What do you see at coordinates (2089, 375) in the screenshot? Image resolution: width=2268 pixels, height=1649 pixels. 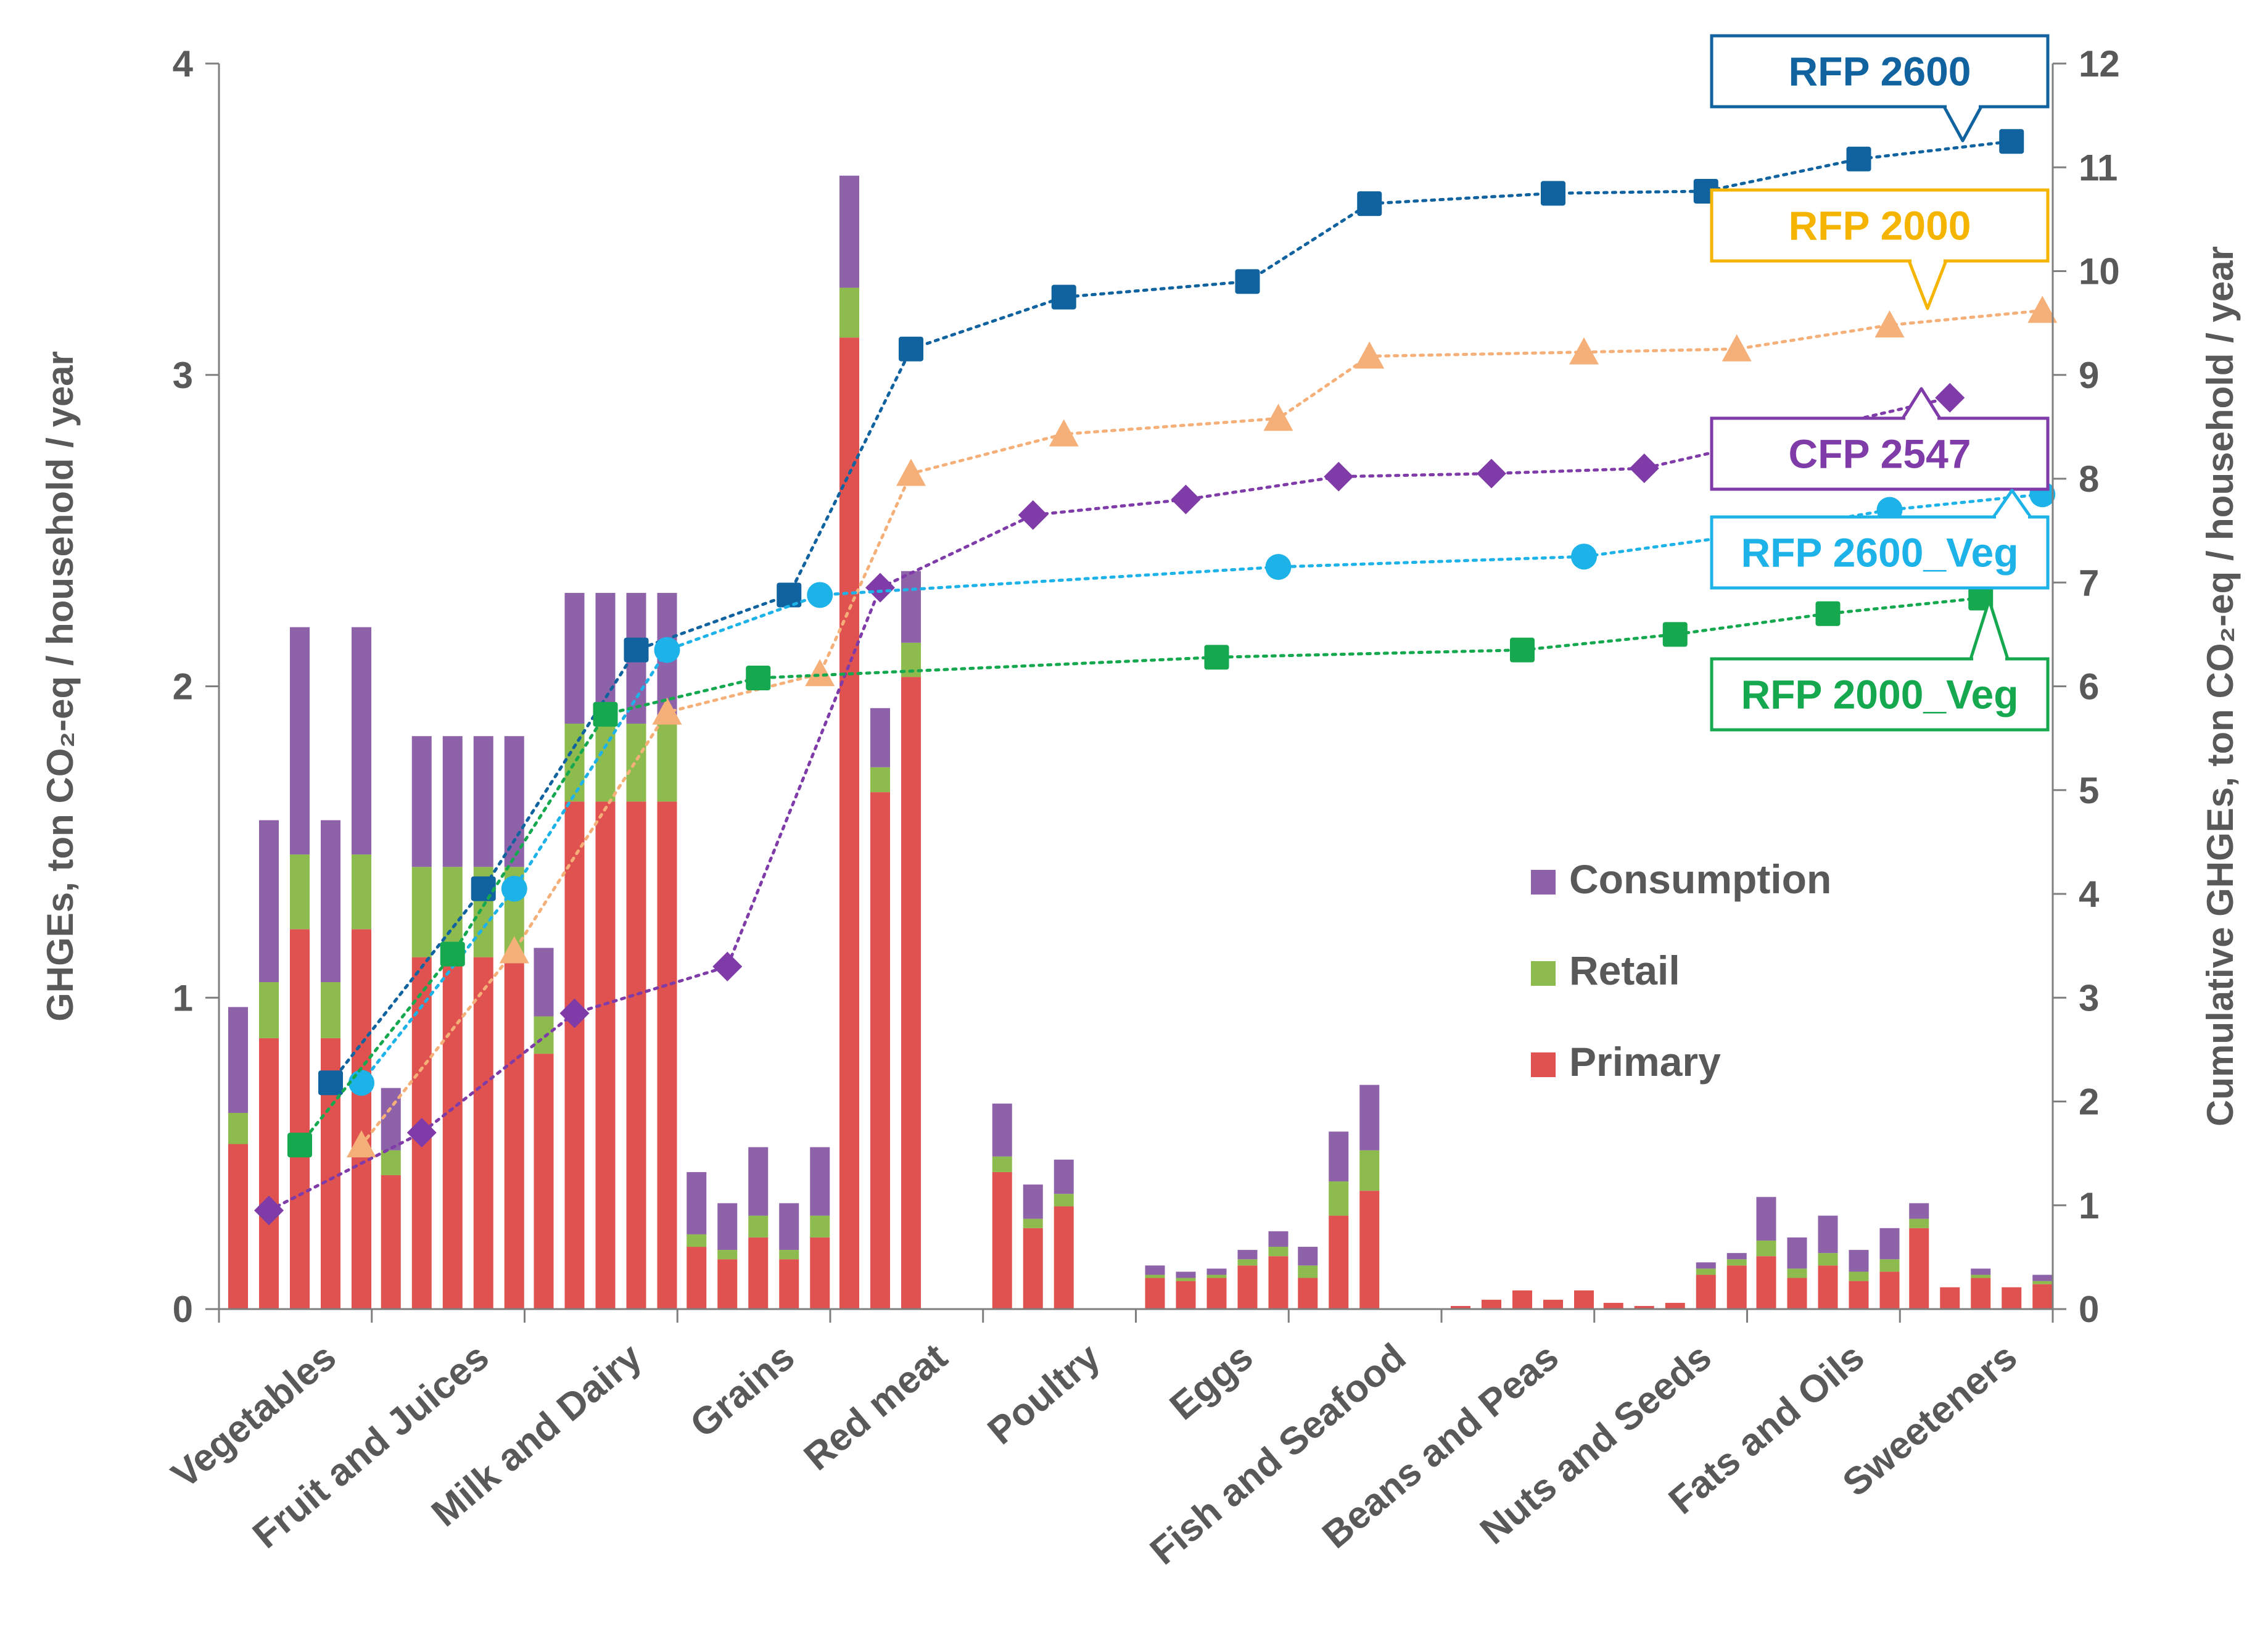 I see `y-right-tick-label: 9` at bounding box center [2089, 375].